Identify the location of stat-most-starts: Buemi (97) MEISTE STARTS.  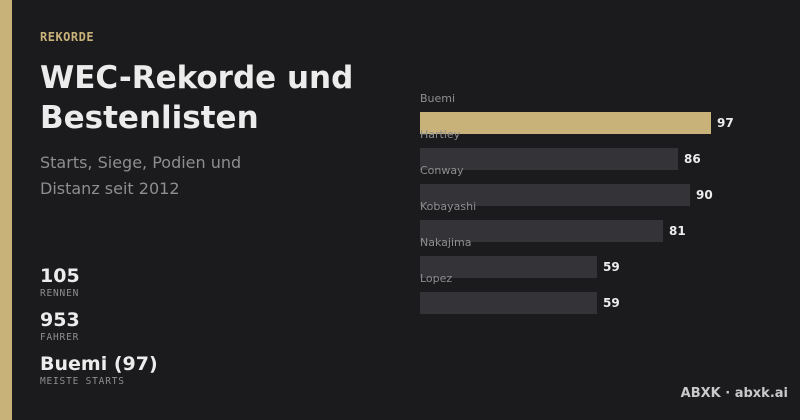
(99, 370).